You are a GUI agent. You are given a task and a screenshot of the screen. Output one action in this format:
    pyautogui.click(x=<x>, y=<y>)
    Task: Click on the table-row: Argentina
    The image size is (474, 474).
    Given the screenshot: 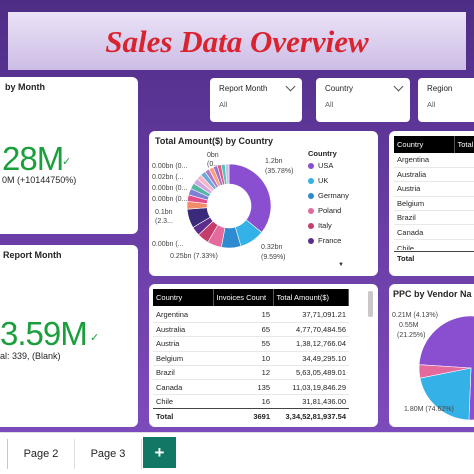 What is the action you would take?
    pyautogui.click(x=434, y=160)
    